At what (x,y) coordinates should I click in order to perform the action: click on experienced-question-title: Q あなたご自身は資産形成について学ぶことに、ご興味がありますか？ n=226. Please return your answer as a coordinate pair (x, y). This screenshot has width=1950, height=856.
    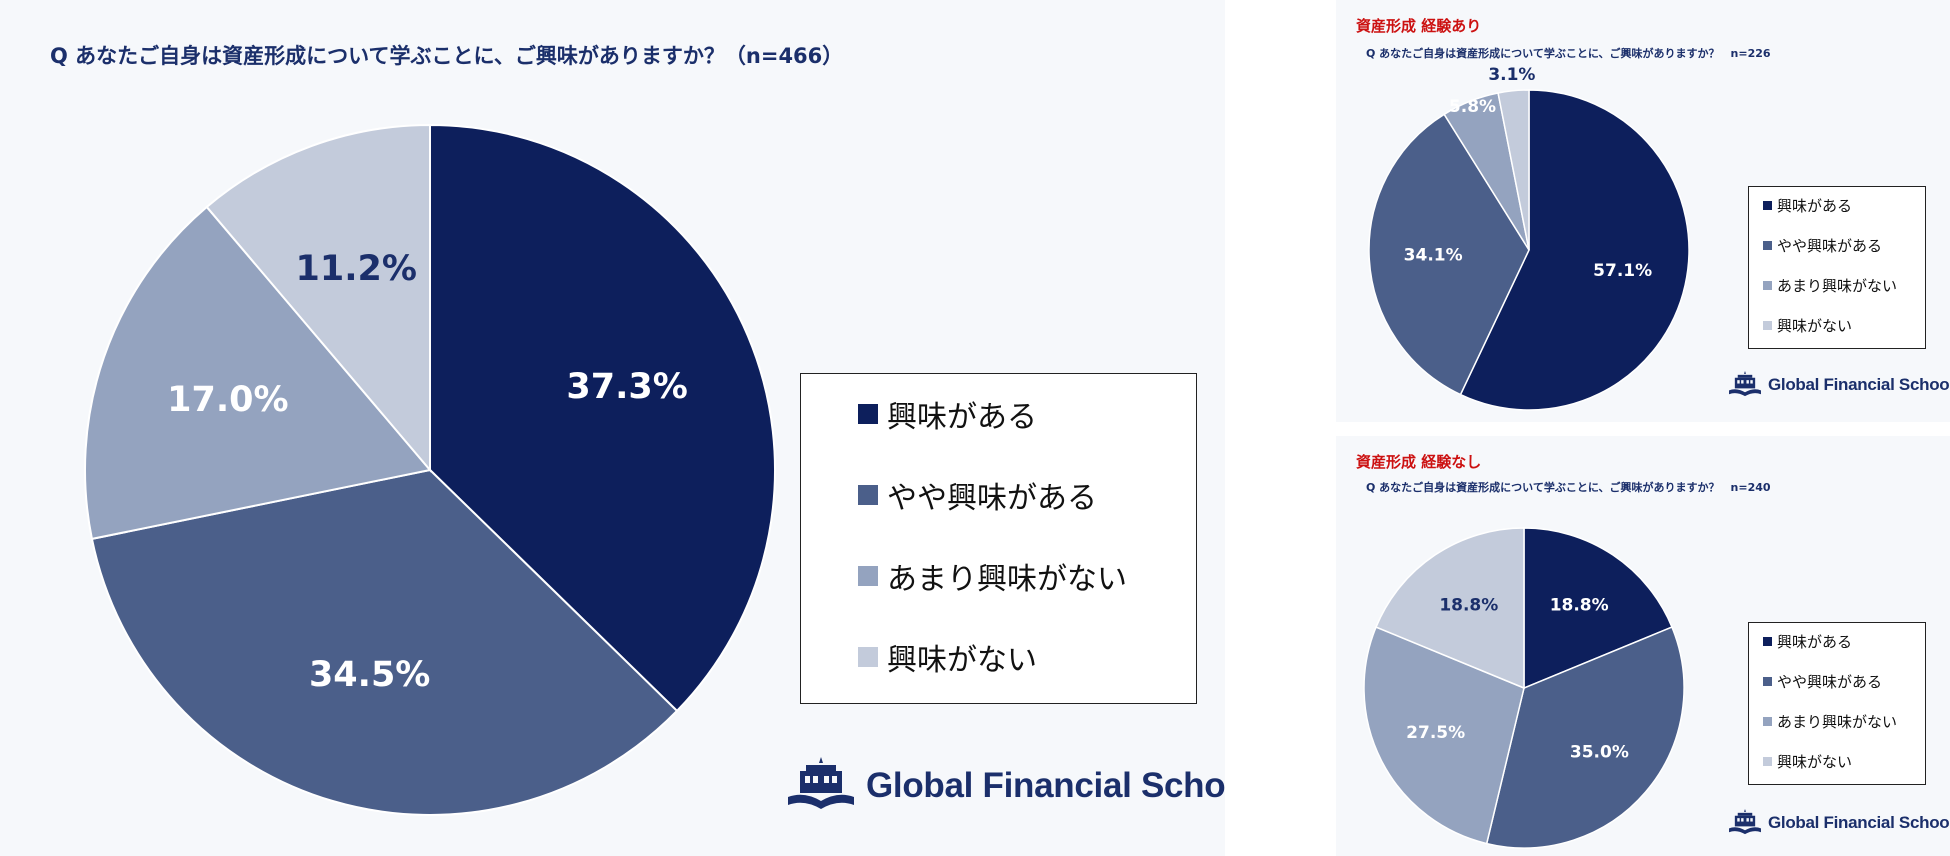
    Looking at the image, I should click on (1568, 53).